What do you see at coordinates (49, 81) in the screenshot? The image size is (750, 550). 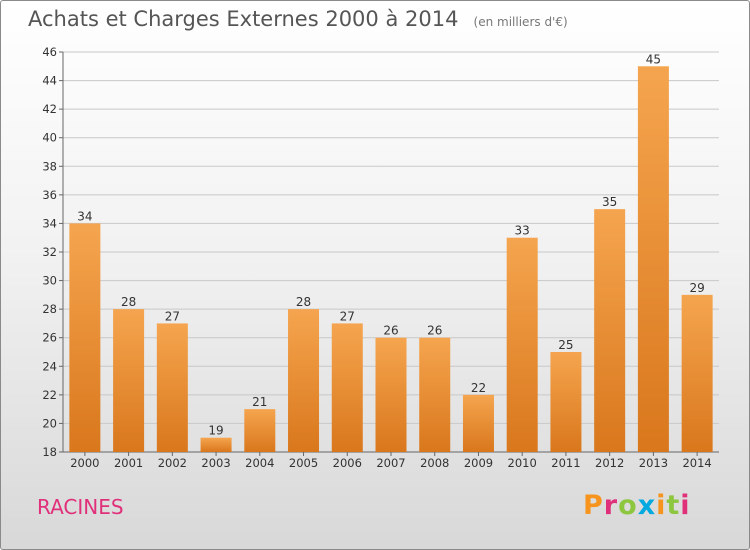 I see `y-tick-label: 44` at bounding box center [49, 81].